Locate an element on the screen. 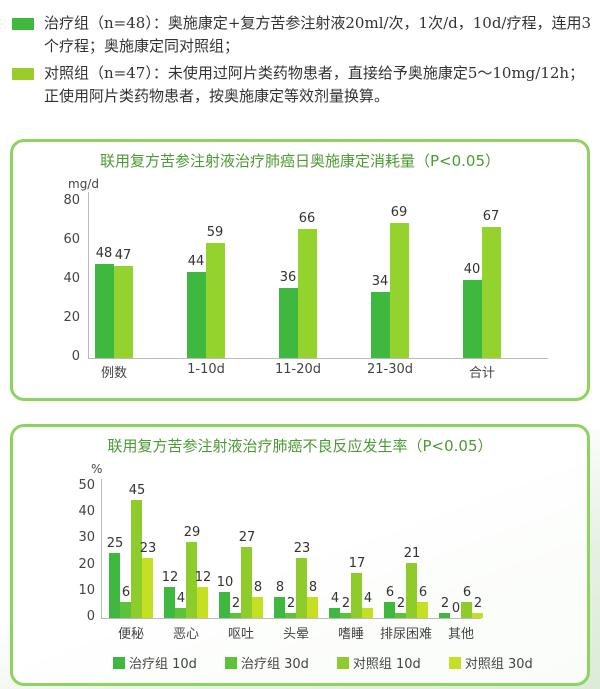 Image resolution: width=600 pixels, height=689 pixels. chart2-category-label: 嗜睡 is located at coordinates (350, 634).